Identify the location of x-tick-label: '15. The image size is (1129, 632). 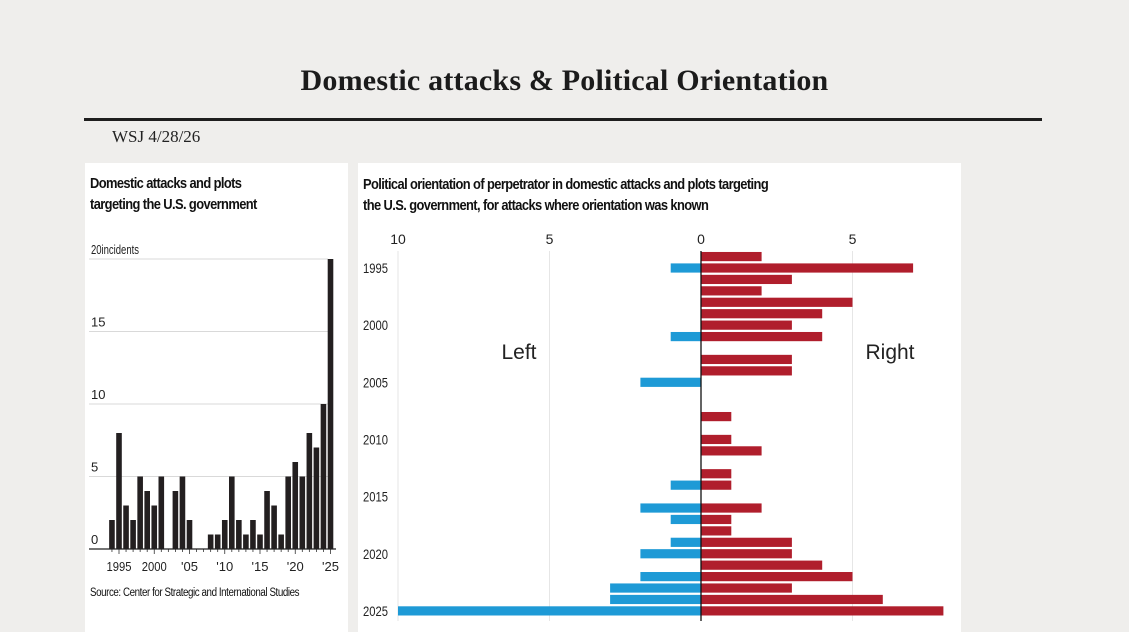
(260, 566).